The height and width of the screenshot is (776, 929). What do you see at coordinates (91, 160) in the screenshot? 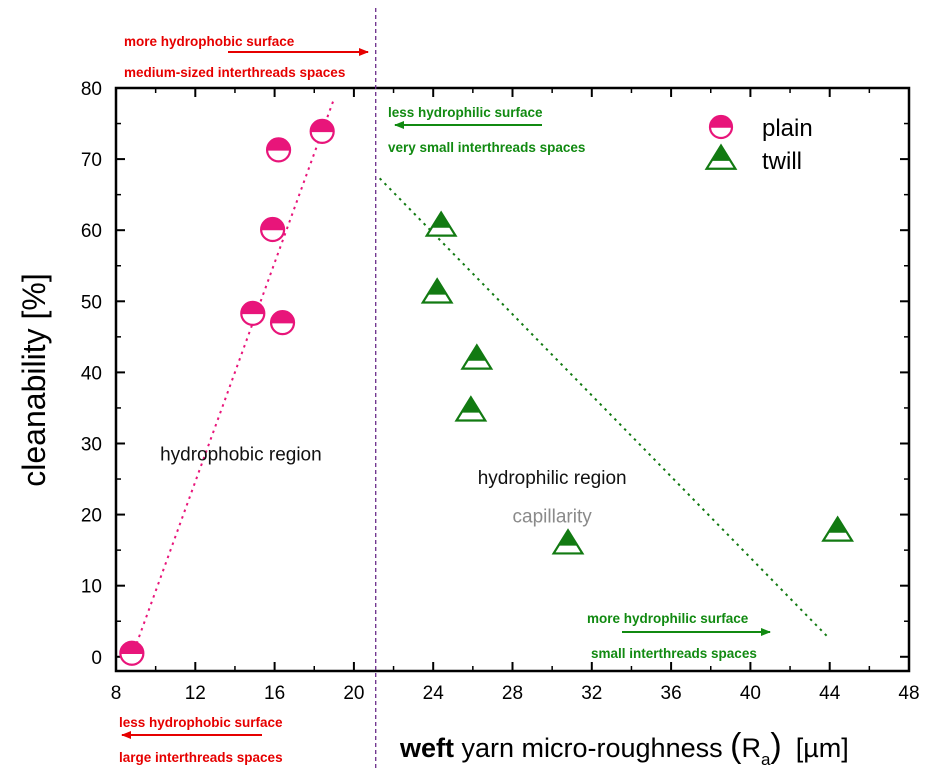
I see `y-tick-label: 70` at bounding box center [91, 160].